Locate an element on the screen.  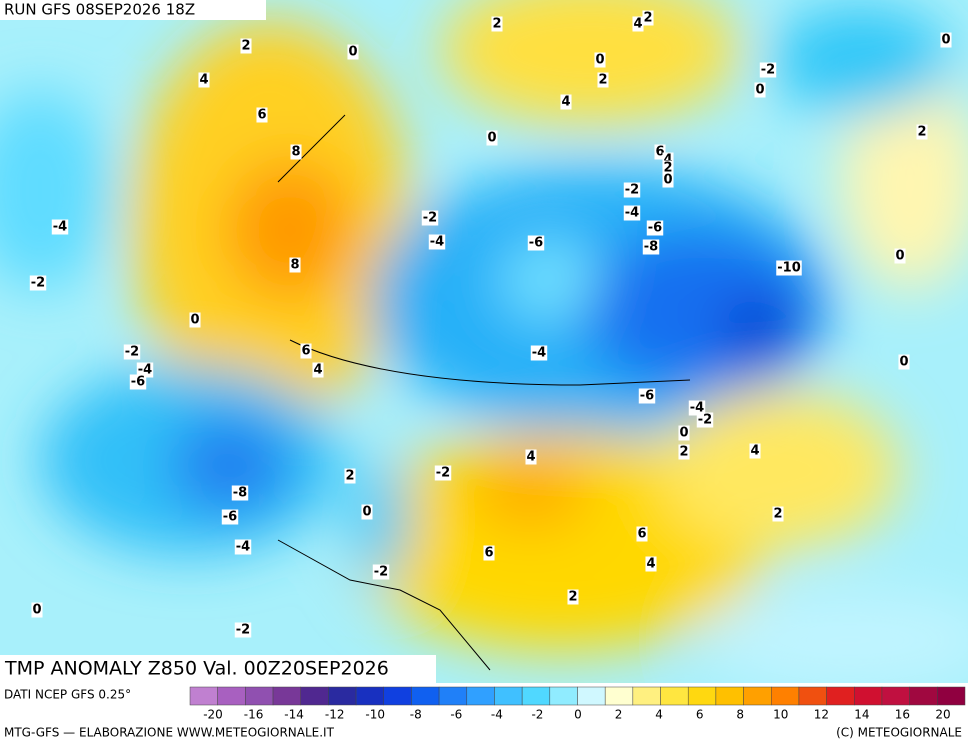
colorbar-tick-label: -14 is located at coordinates (294, 715).